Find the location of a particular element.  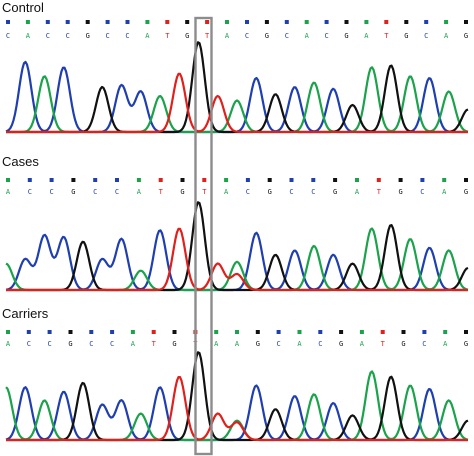

panel-title-cases: Cases is located at coordinates (20, 161).